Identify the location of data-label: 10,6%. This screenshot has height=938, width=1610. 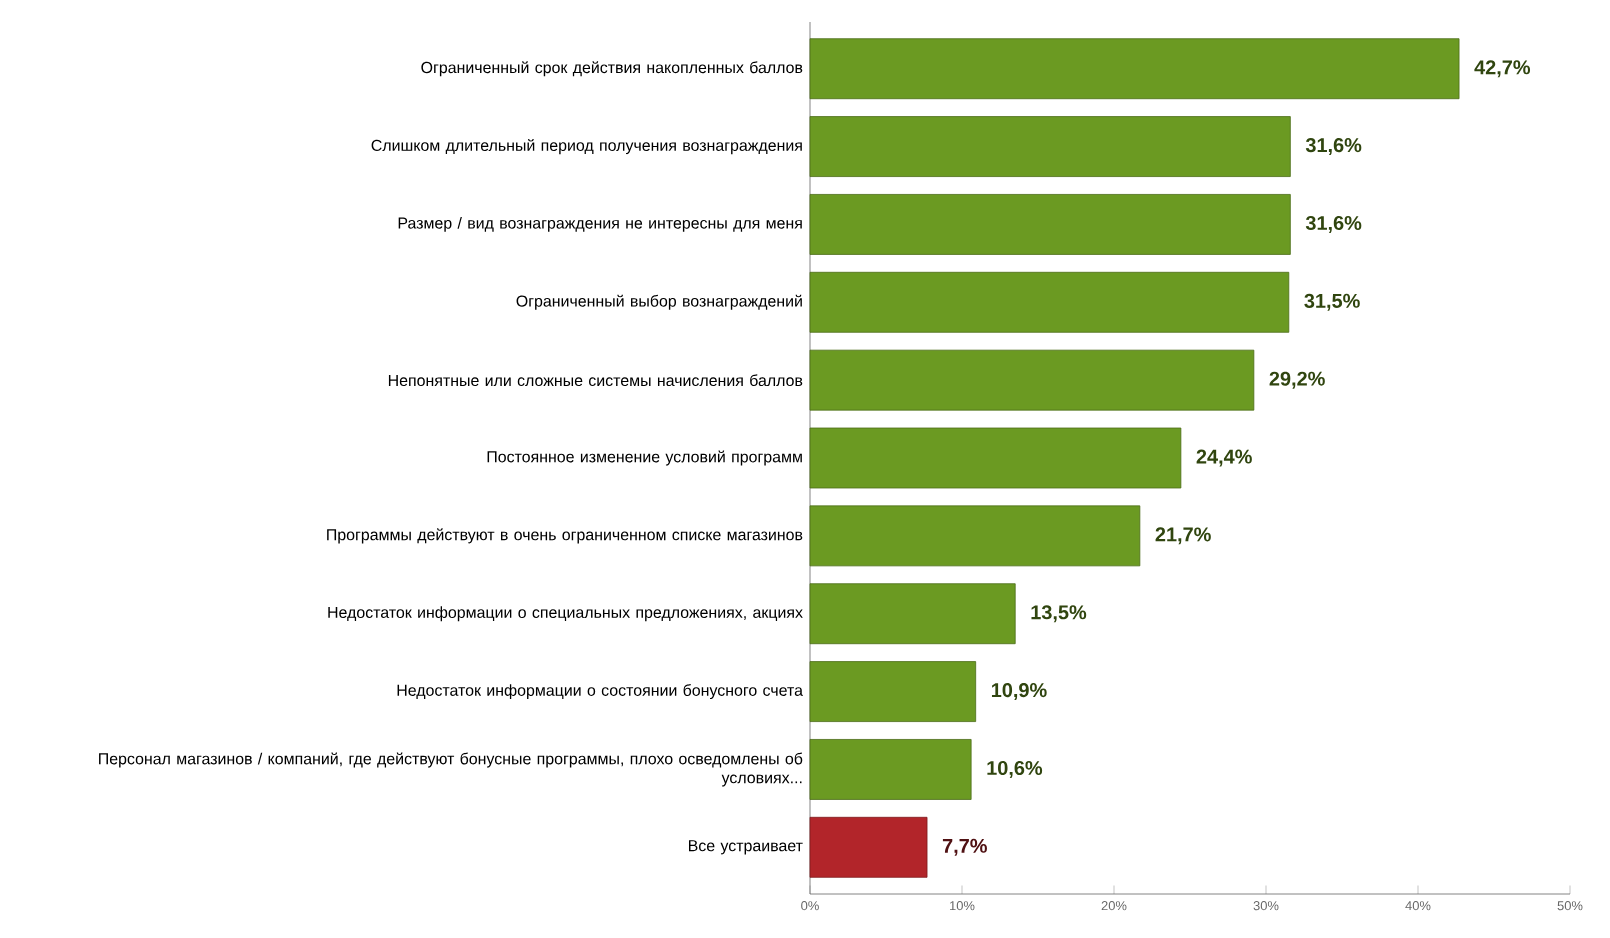
(1015, 769).